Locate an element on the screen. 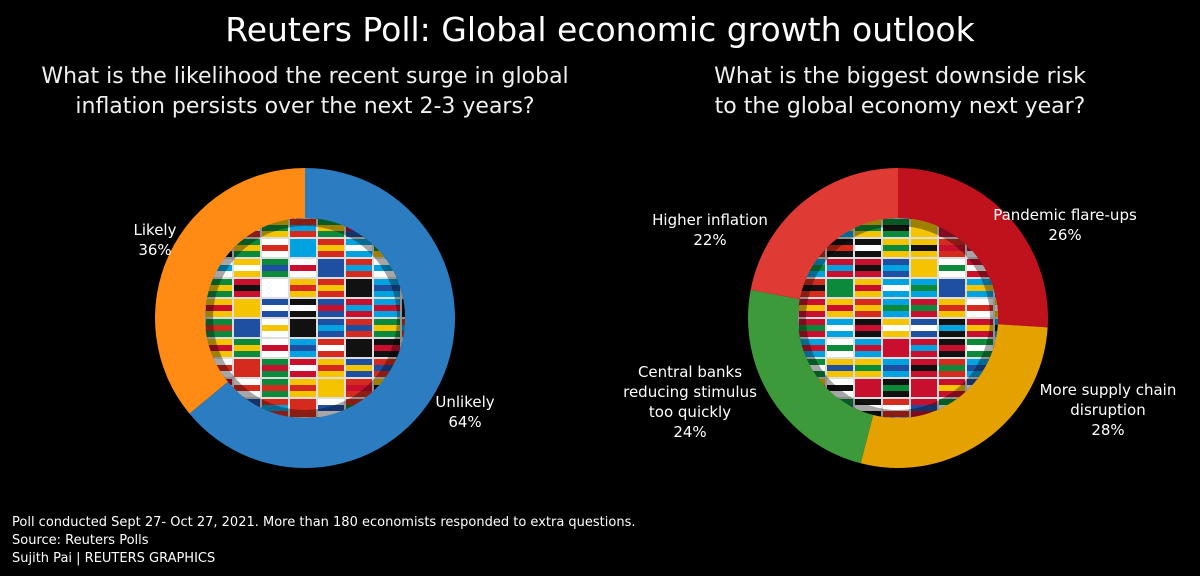  note: Sujith Pai | REUTERS GRAPHICS is located at coordinates (114, 558).